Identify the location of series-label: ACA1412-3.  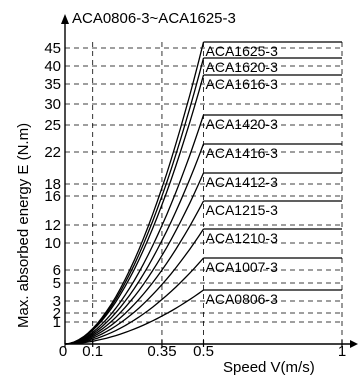
(242, 182).